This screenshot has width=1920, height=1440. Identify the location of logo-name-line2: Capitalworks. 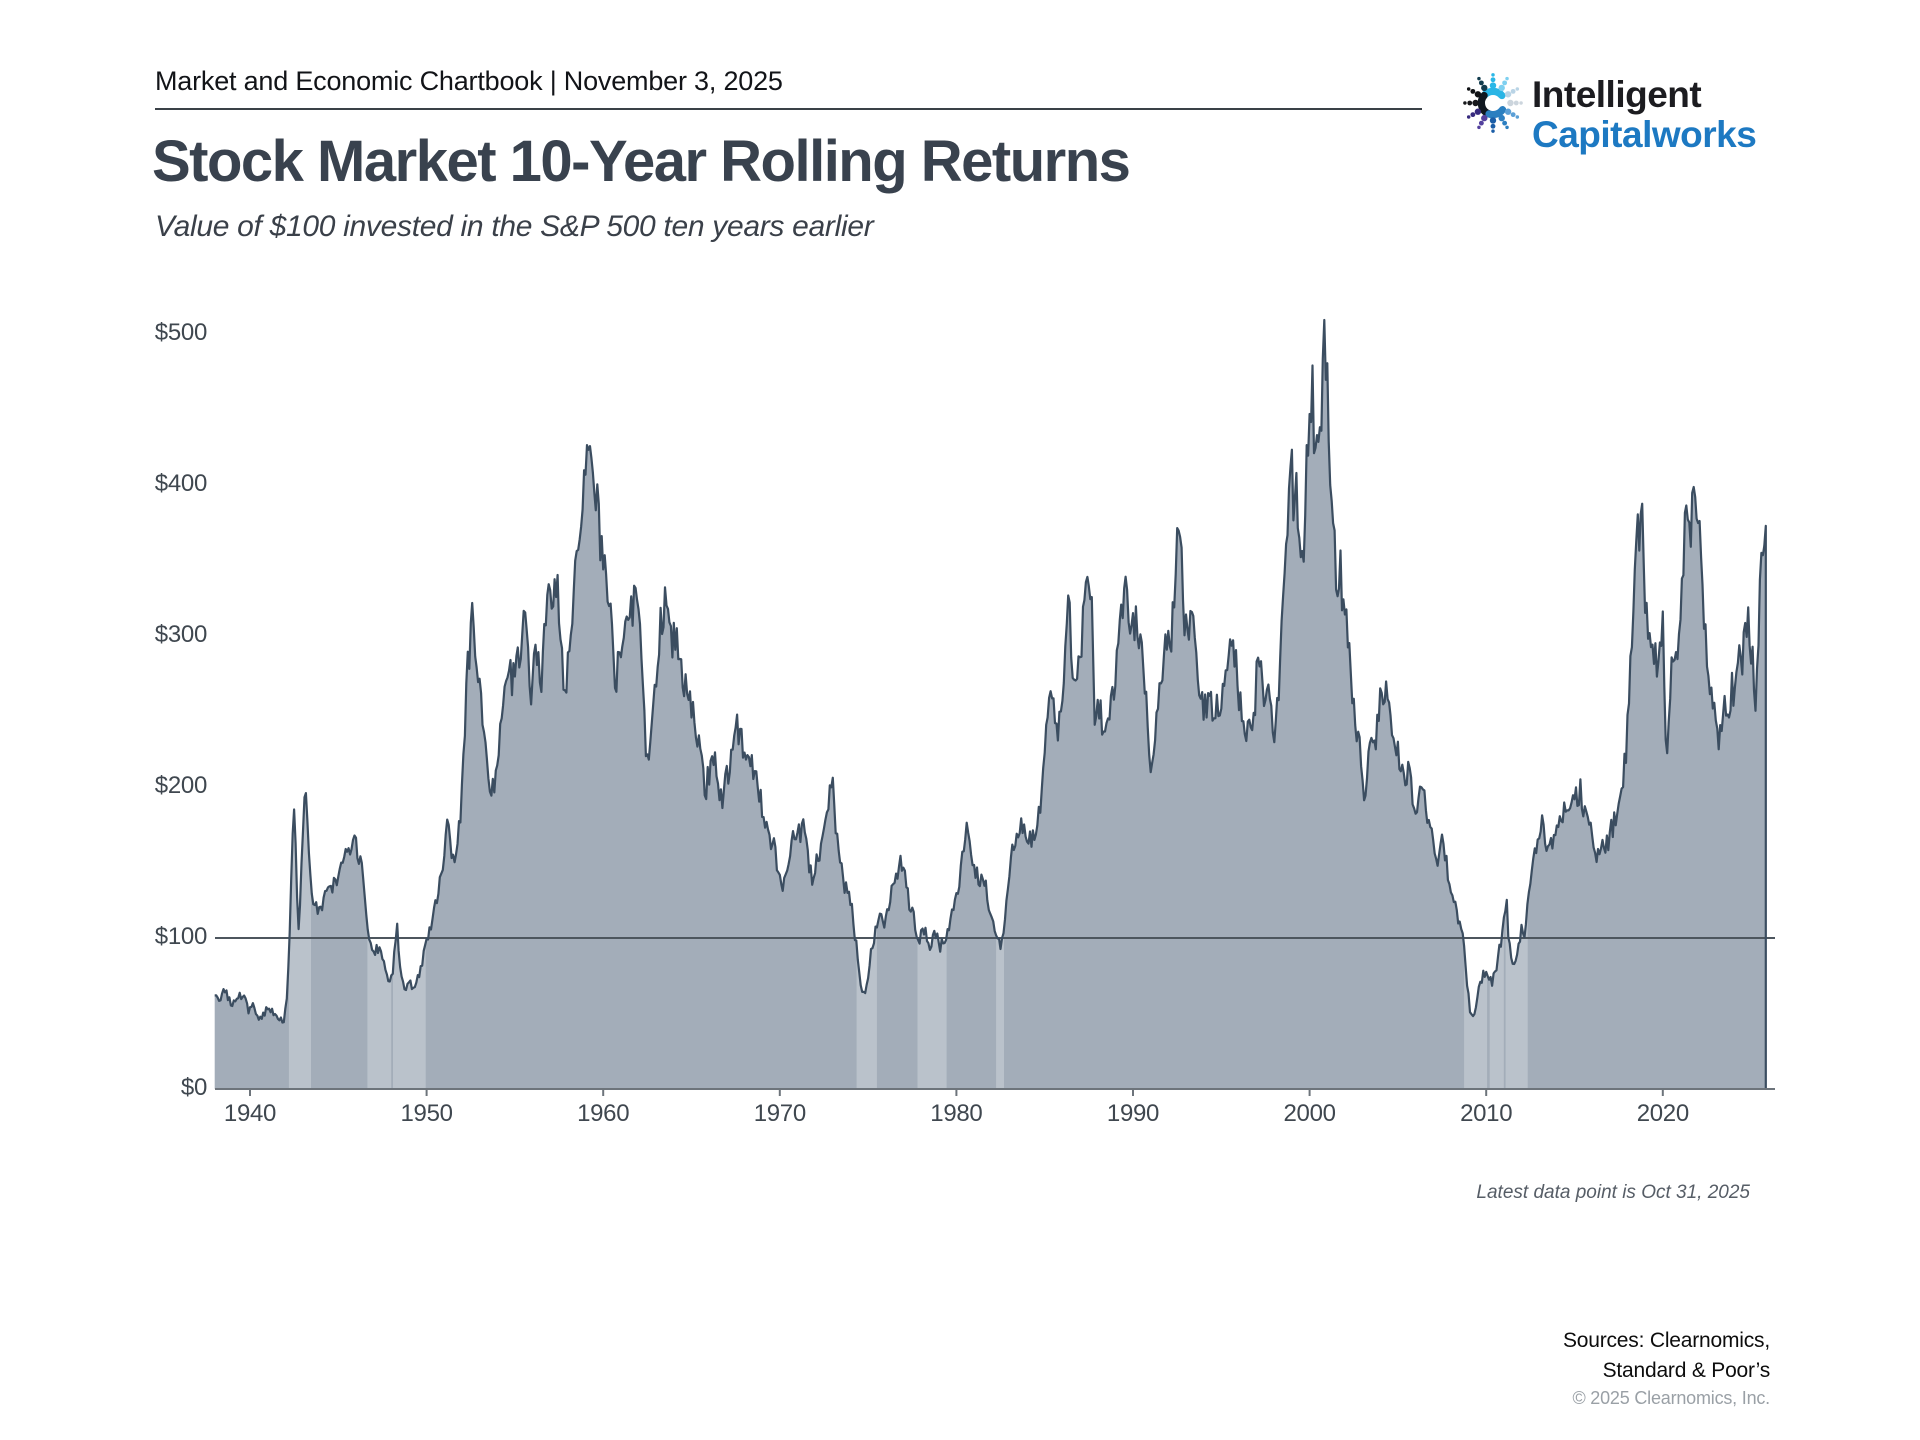
(1644, 134).